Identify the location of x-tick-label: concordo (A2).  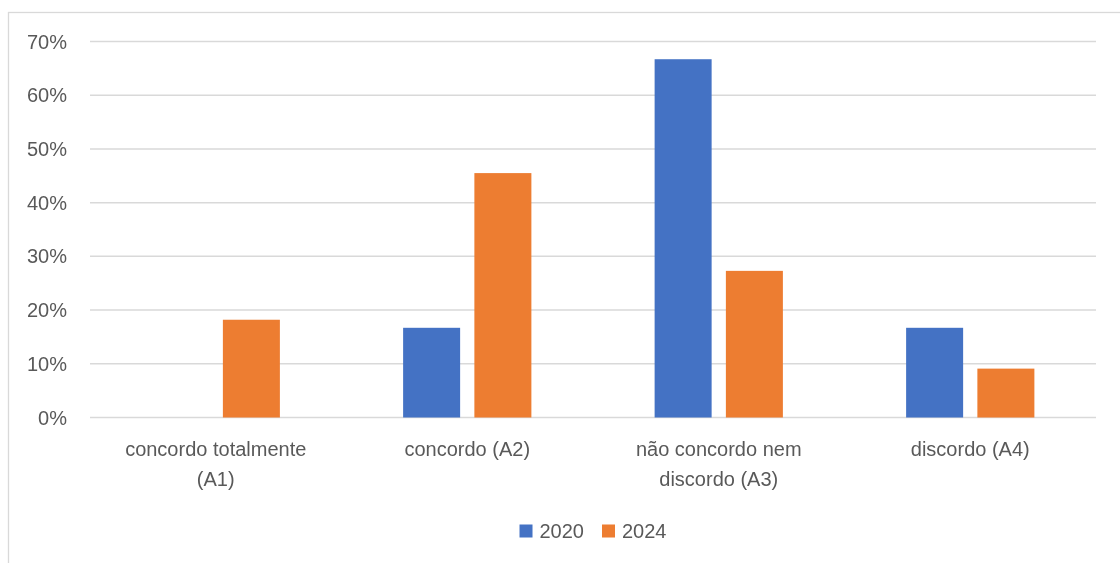
(467, 449).